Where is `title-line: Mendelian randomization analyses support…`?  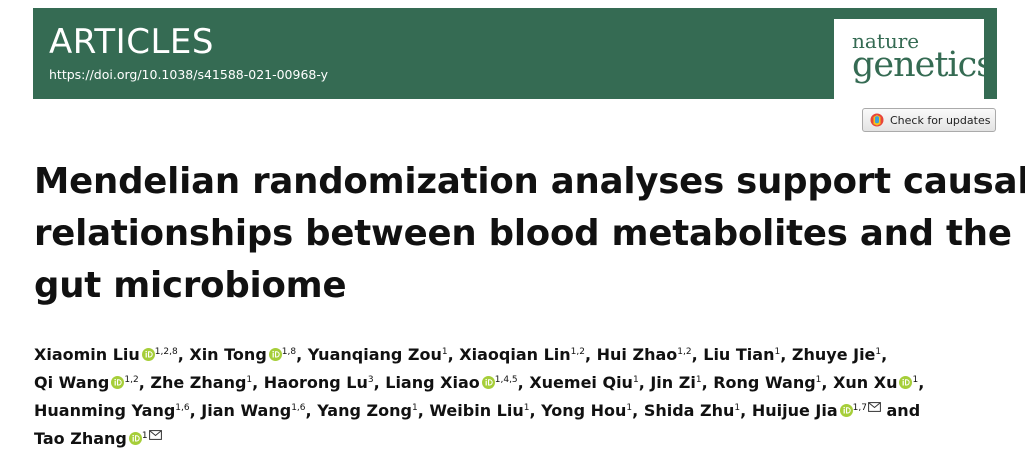 title-line: Mendelian randomization analyses support… is located at coordinates (529, 181).